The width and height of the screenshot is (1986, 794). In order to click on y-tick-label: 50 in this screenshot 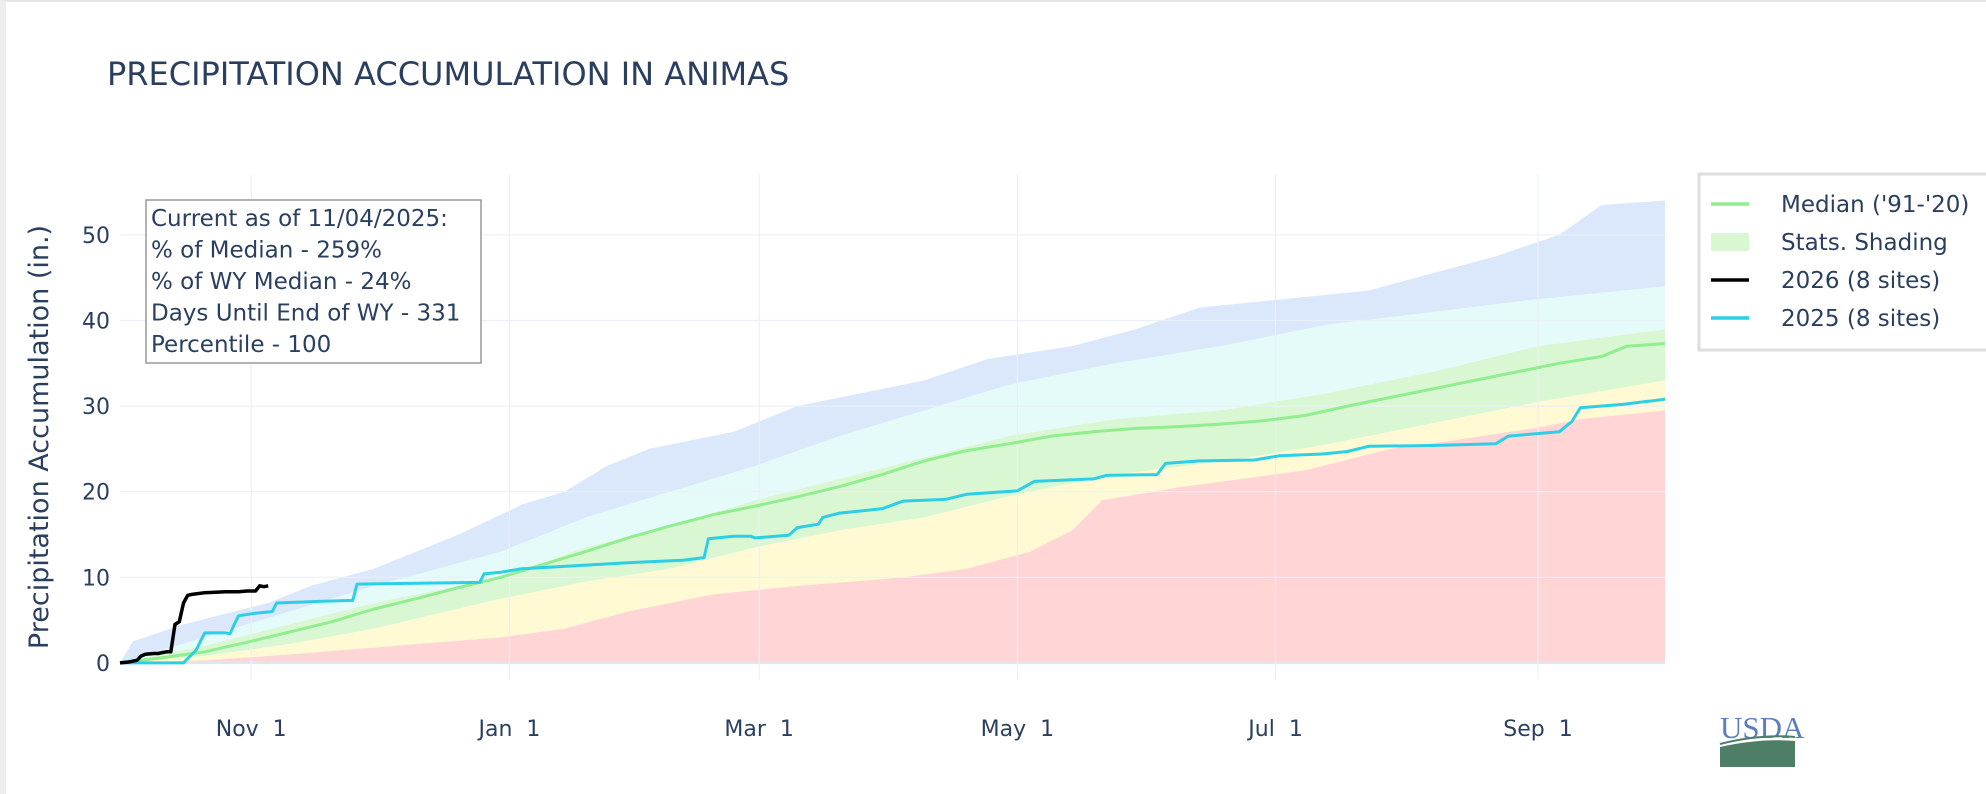, I will do `click(96, 236)`.